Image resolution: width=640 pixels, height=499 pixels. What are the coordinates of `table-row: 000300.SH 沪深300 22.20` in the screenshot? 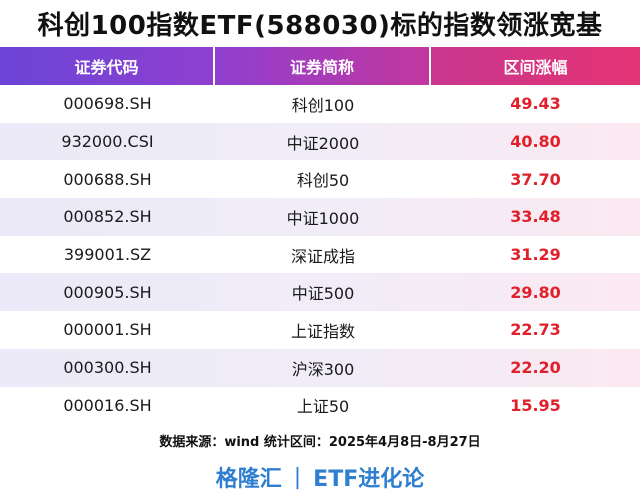 It's located at (320, 367).